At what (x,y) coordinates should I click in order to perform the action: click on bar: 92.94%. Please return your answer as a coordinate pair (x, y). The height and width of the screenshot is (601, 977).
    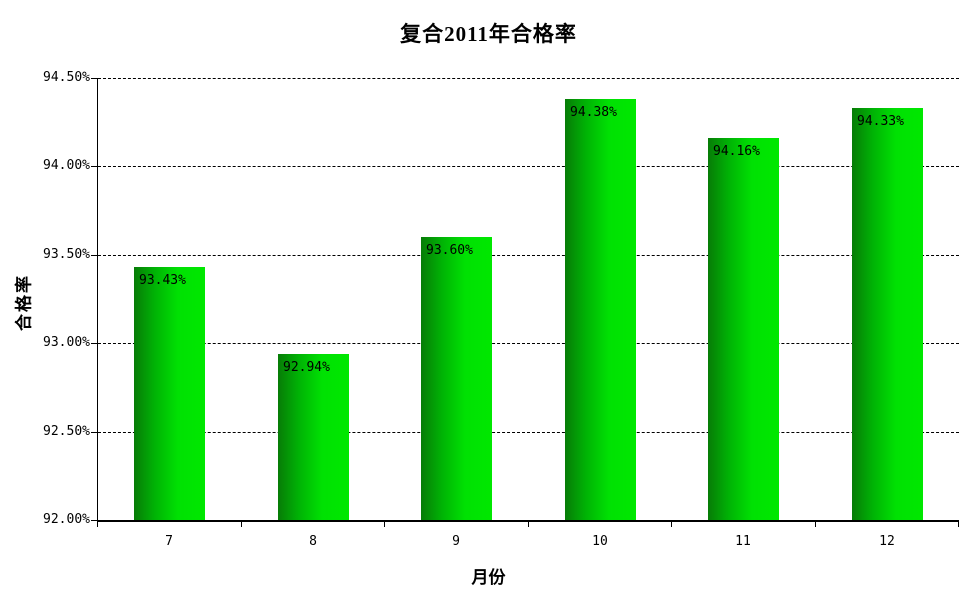
    Looking at the image, I should click on (313, 437).